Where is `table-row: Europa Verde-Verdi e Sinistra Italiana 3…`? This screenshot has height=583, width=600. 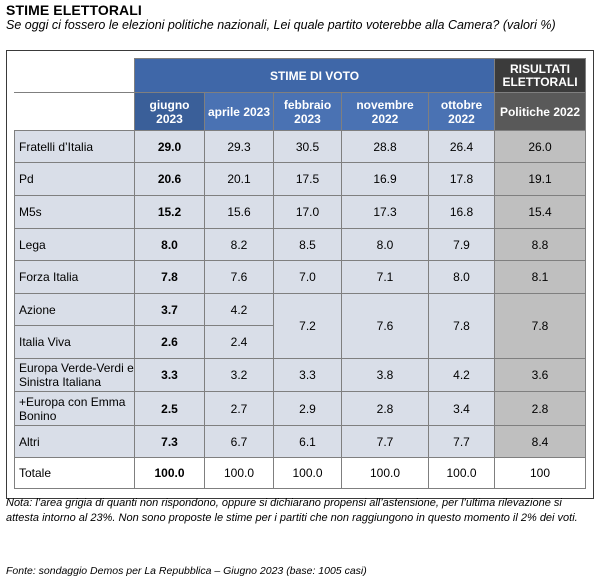 table-row: Europa Verde-Verdi e Sinistra Italiana 3… is located at coordinates (300, 375).